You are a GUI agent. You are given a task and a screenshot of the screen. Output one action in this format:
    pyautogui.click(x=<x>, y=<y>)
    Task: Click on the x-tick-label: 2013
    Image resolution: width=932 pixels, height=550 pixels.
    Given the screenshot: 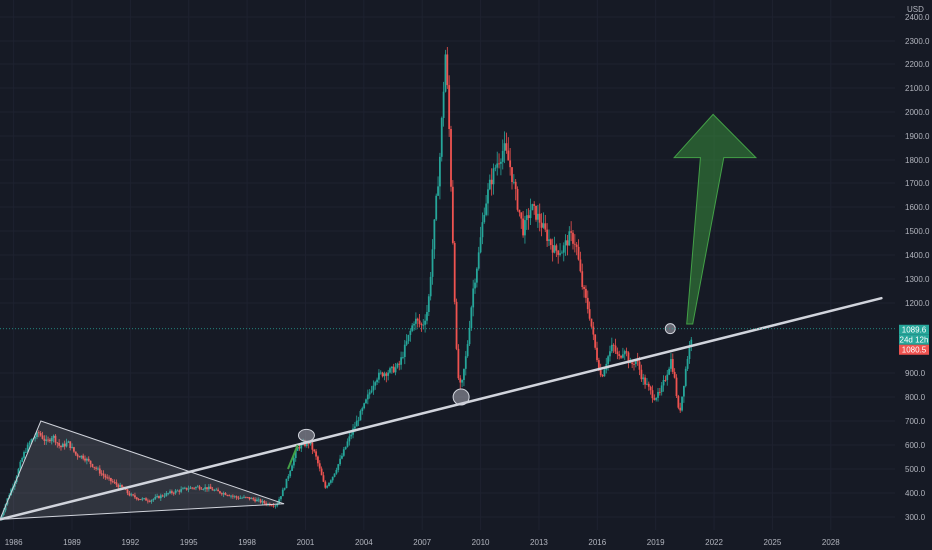 What is the action you would take?
    pyautogui.click(x=539, y=542)
    